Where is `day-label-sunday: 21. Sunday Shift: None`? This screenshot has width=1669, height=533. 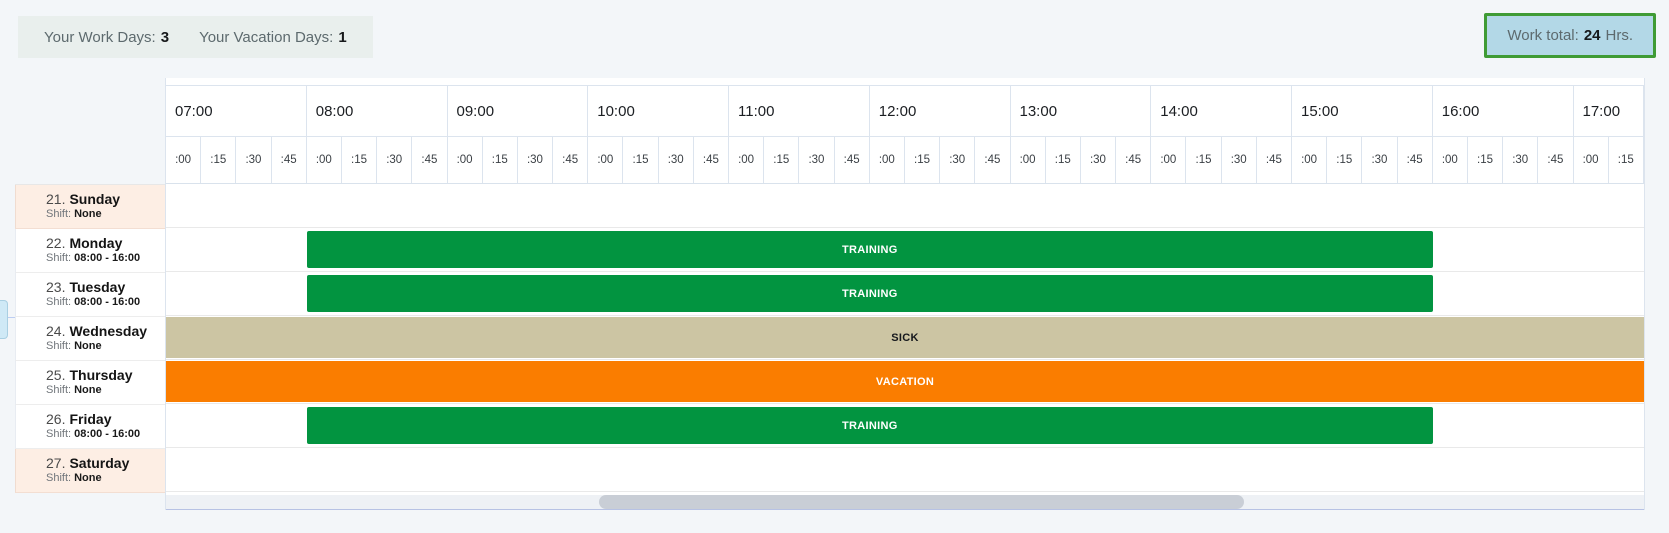
day-label-sunday: 21. Sunday Shift: None is located at coordinates (90, 207).